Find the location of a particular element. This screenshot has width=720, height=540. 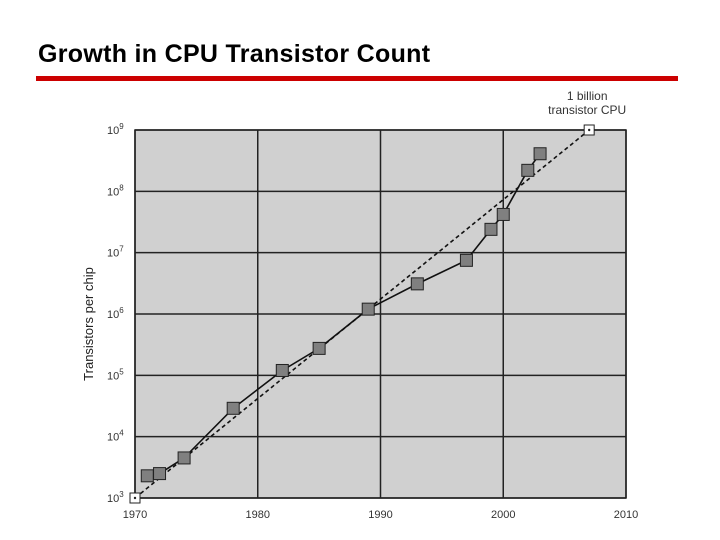

title-rule is located at coordinates (357, 78).